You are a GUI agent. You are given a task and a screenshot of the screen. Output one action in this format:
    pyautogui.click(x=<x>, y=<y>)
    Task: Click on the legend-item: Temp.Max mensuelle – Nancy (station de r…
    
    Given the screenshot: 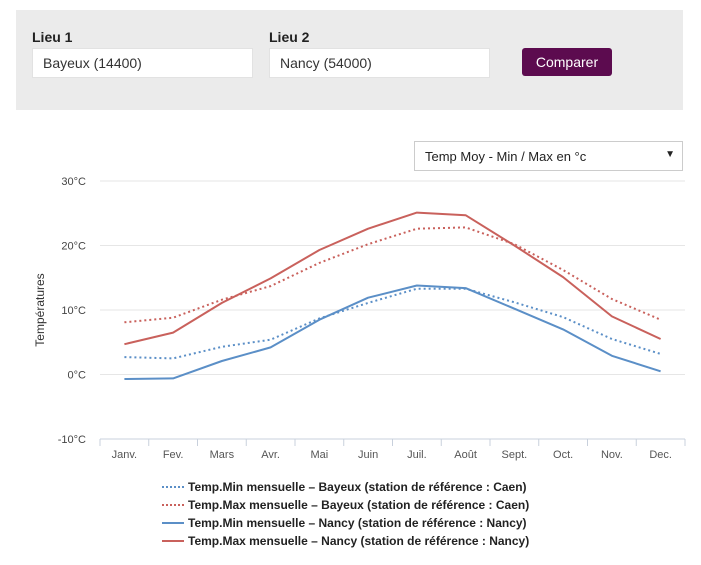 What is the action you would take?
    pyautogui.click(x=345, y=541)
    